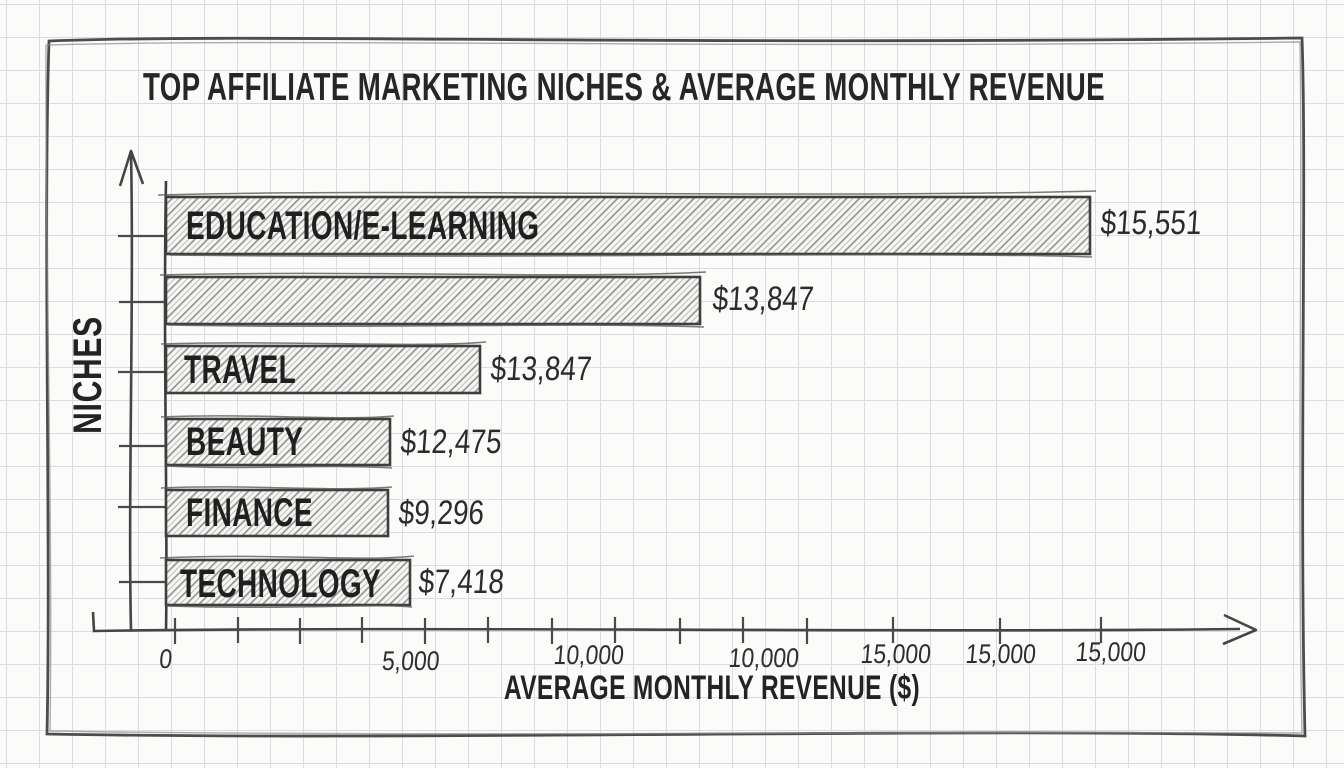 This screenshot has height=768, width=1344. I want to click on bar-value-finance: $9,296, so click(441, 513).